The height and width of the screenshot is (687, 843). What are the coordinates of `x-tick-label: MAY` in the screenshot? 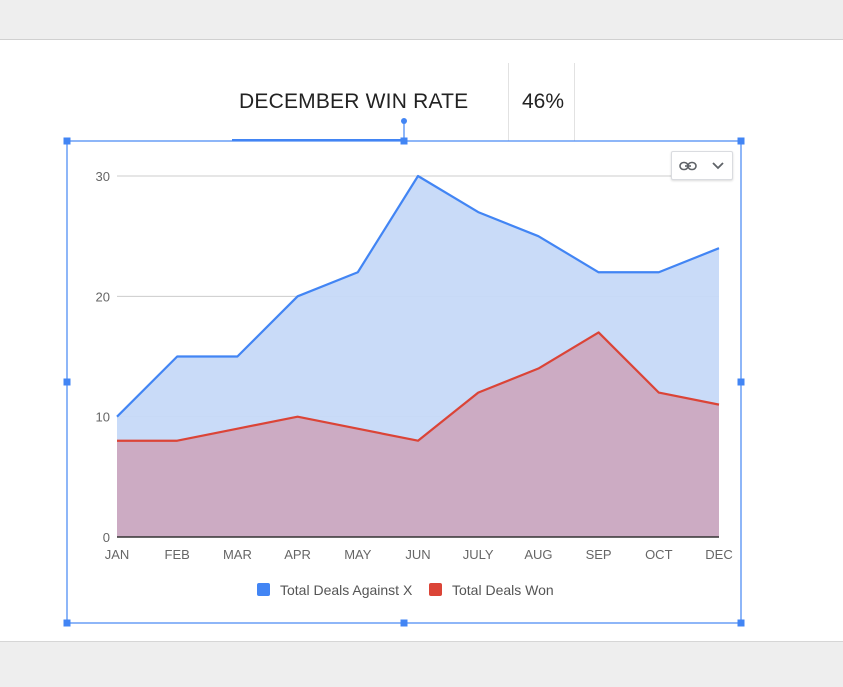 It's located at (358, 554).